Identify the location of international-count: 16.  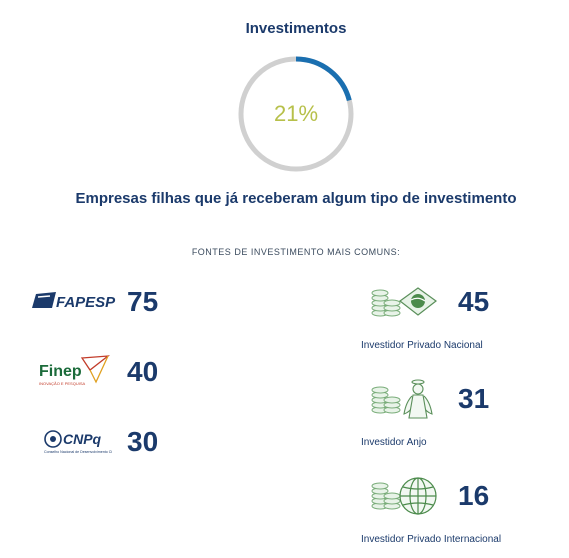
(474, 495).